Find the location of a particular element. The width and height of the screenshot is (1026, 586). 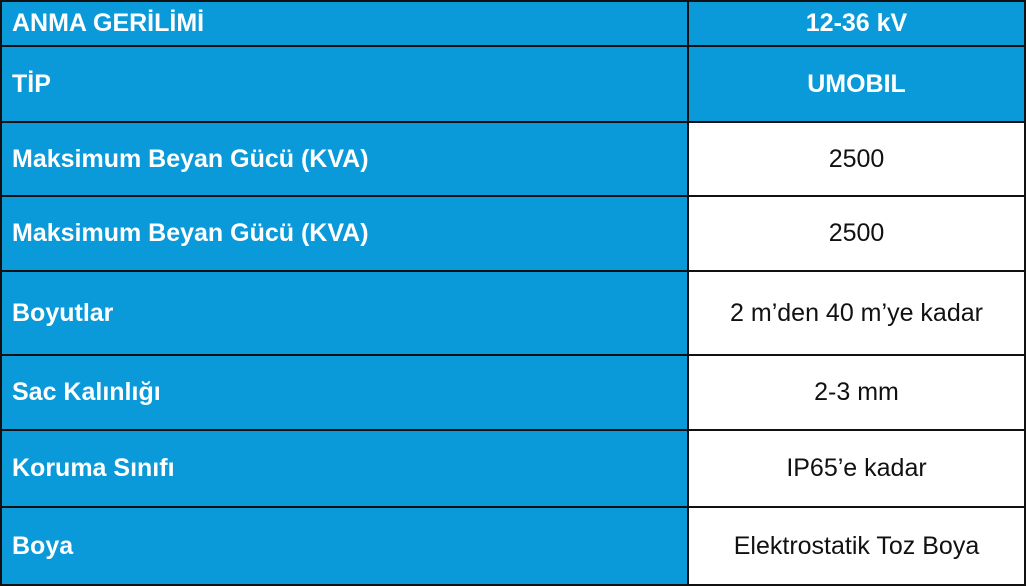

header-value: 12-36 kV is located at coordinates (857, 24).